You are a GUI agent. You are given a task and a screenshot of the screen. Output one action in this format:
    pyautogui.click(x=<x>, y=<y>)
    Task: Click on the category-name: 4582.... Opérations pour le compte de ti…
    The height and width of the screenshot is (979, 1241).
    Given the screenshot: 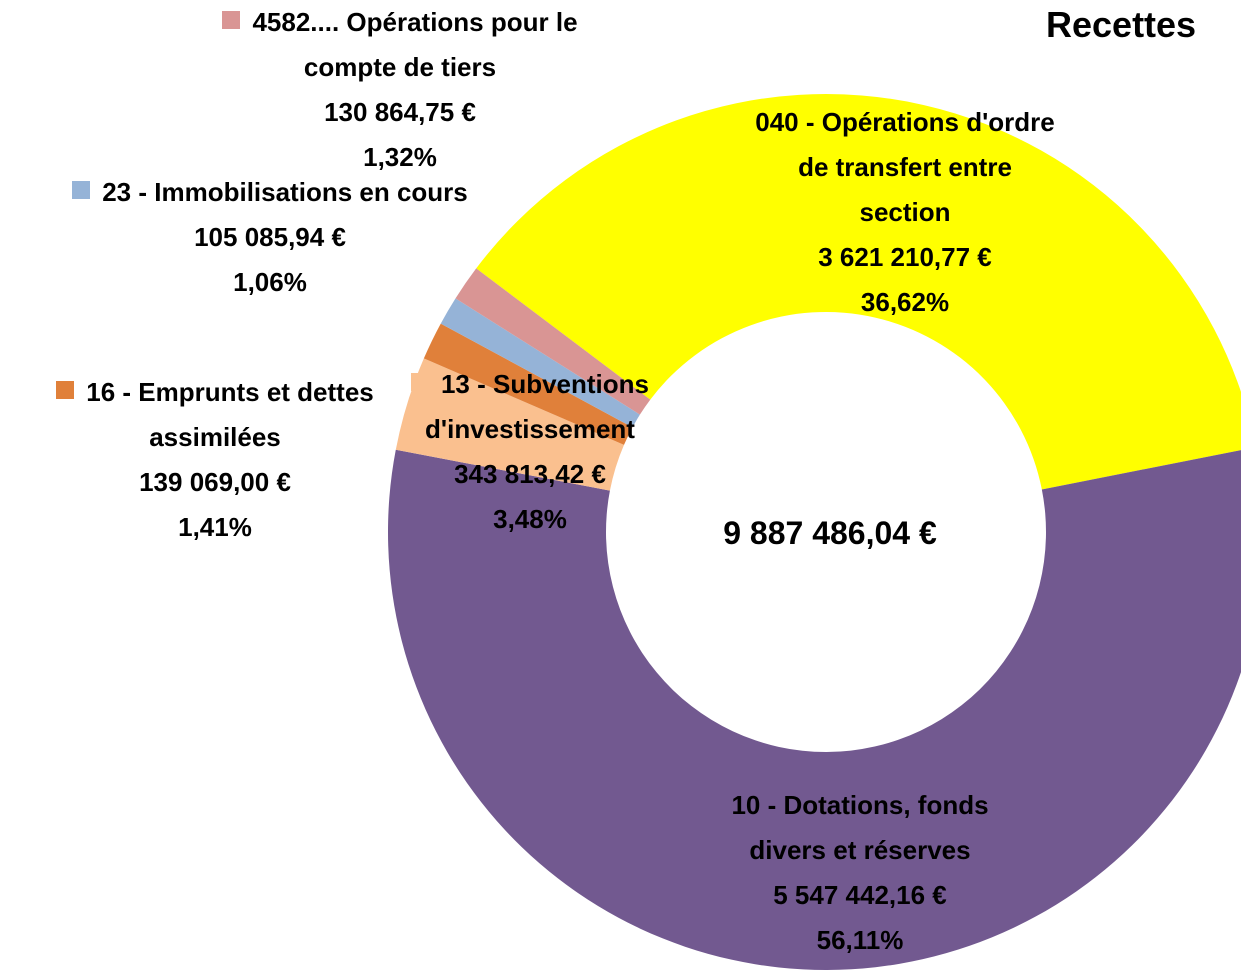 What is the action you would take?
    pyautogui.click(x=415, y=44)
    